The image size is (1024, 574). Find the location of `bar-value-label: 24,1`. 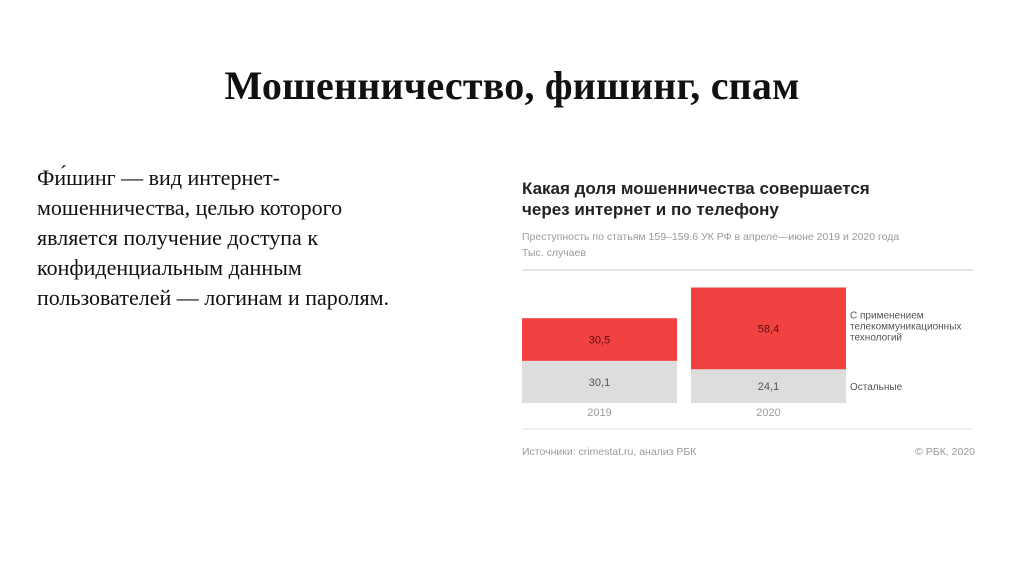

bar-value-label: 24,1 is located at coordinates (768, 387).